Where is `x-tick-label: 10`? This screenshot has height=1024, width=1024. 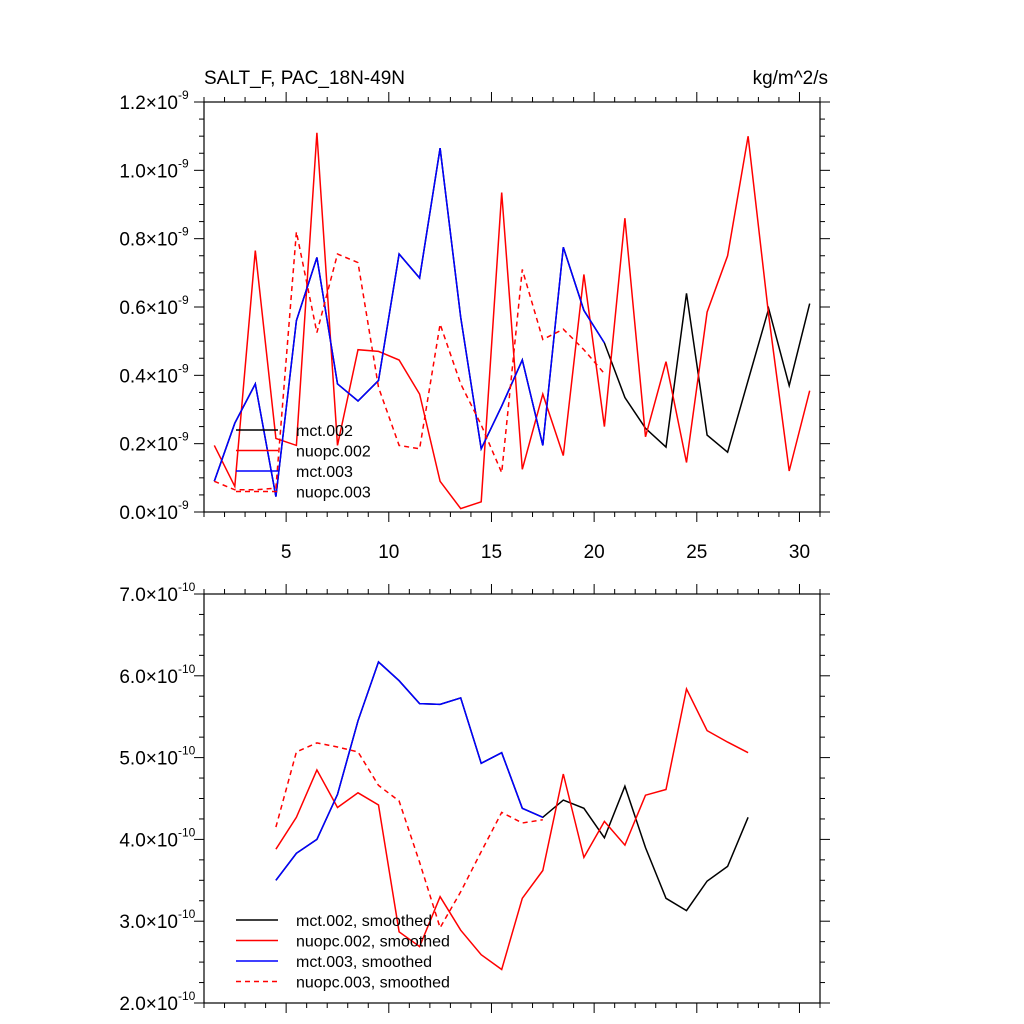 x-tick-label: 10 is located at coordinates (388, 552).